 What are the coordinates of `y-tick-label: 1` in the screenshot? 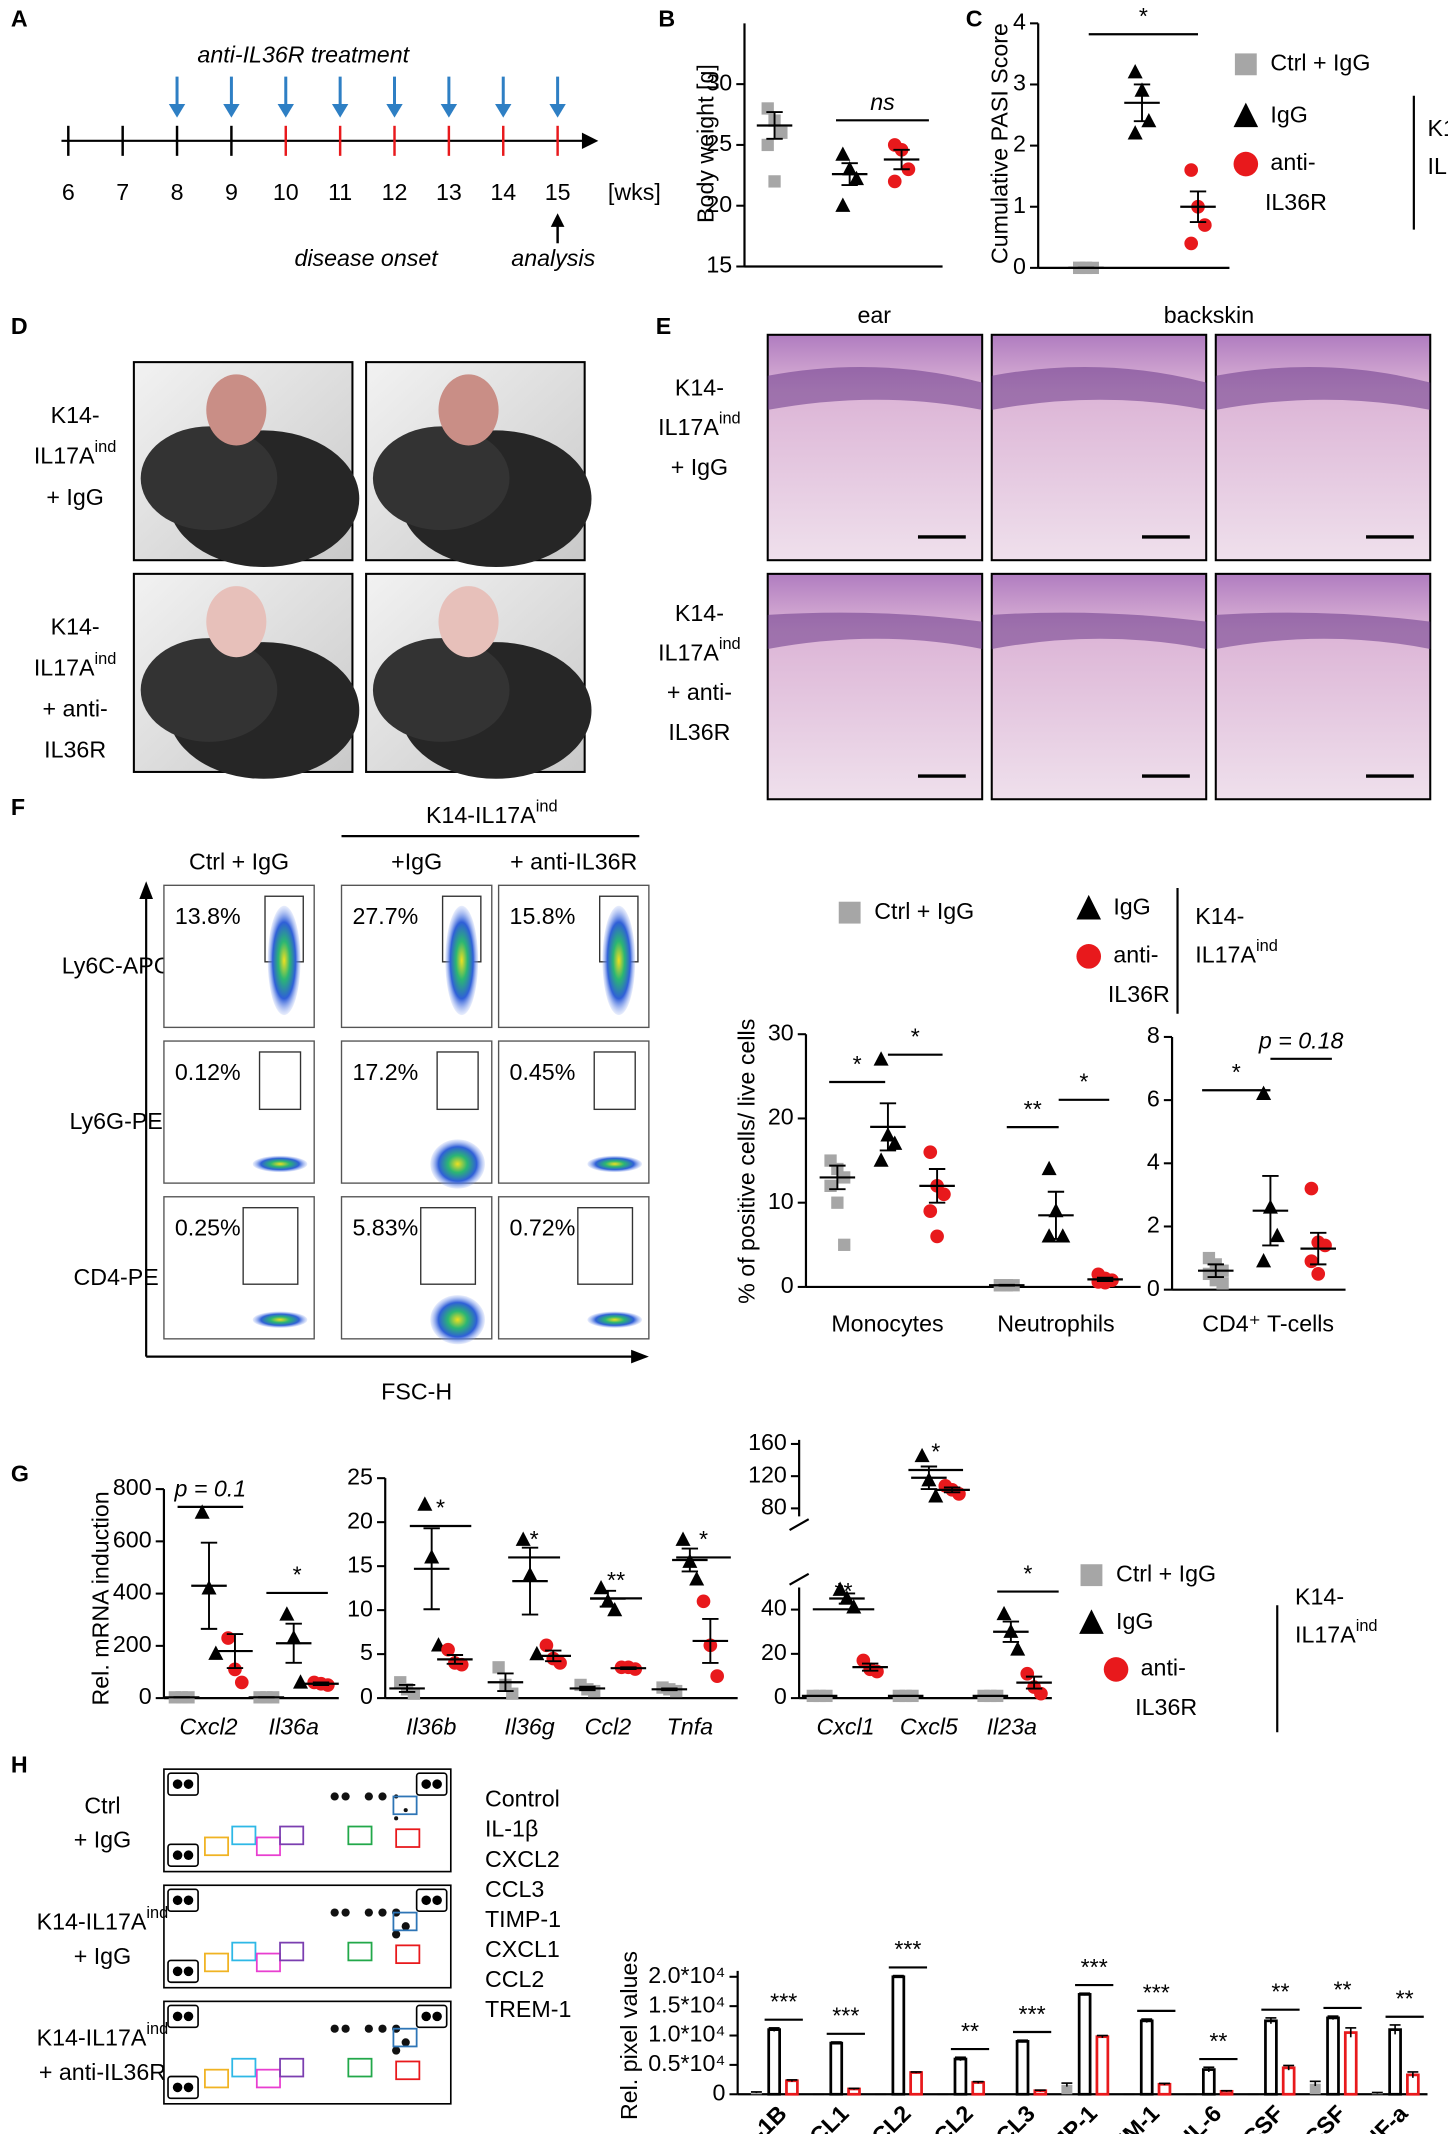 It's located at (1019, 205).